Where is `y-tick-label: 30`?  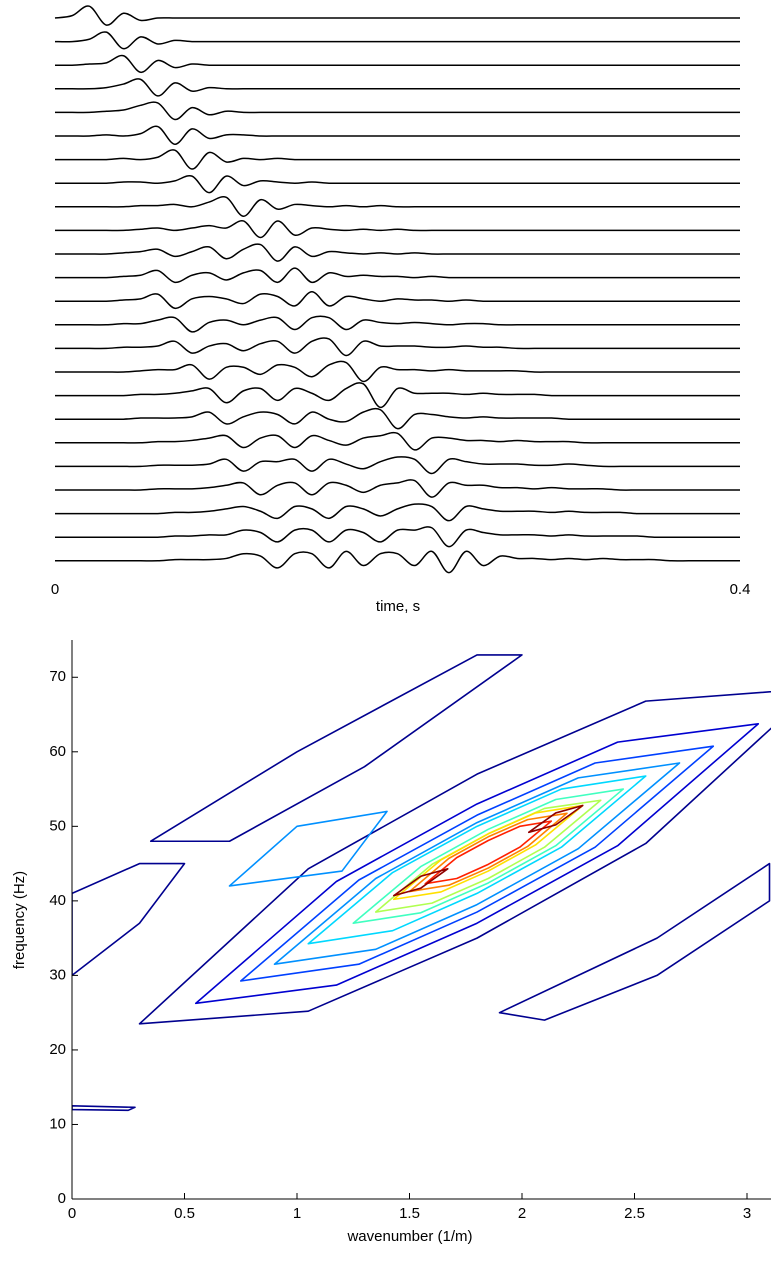
y-tick-label: 30 is located at coordinates (57, 974).